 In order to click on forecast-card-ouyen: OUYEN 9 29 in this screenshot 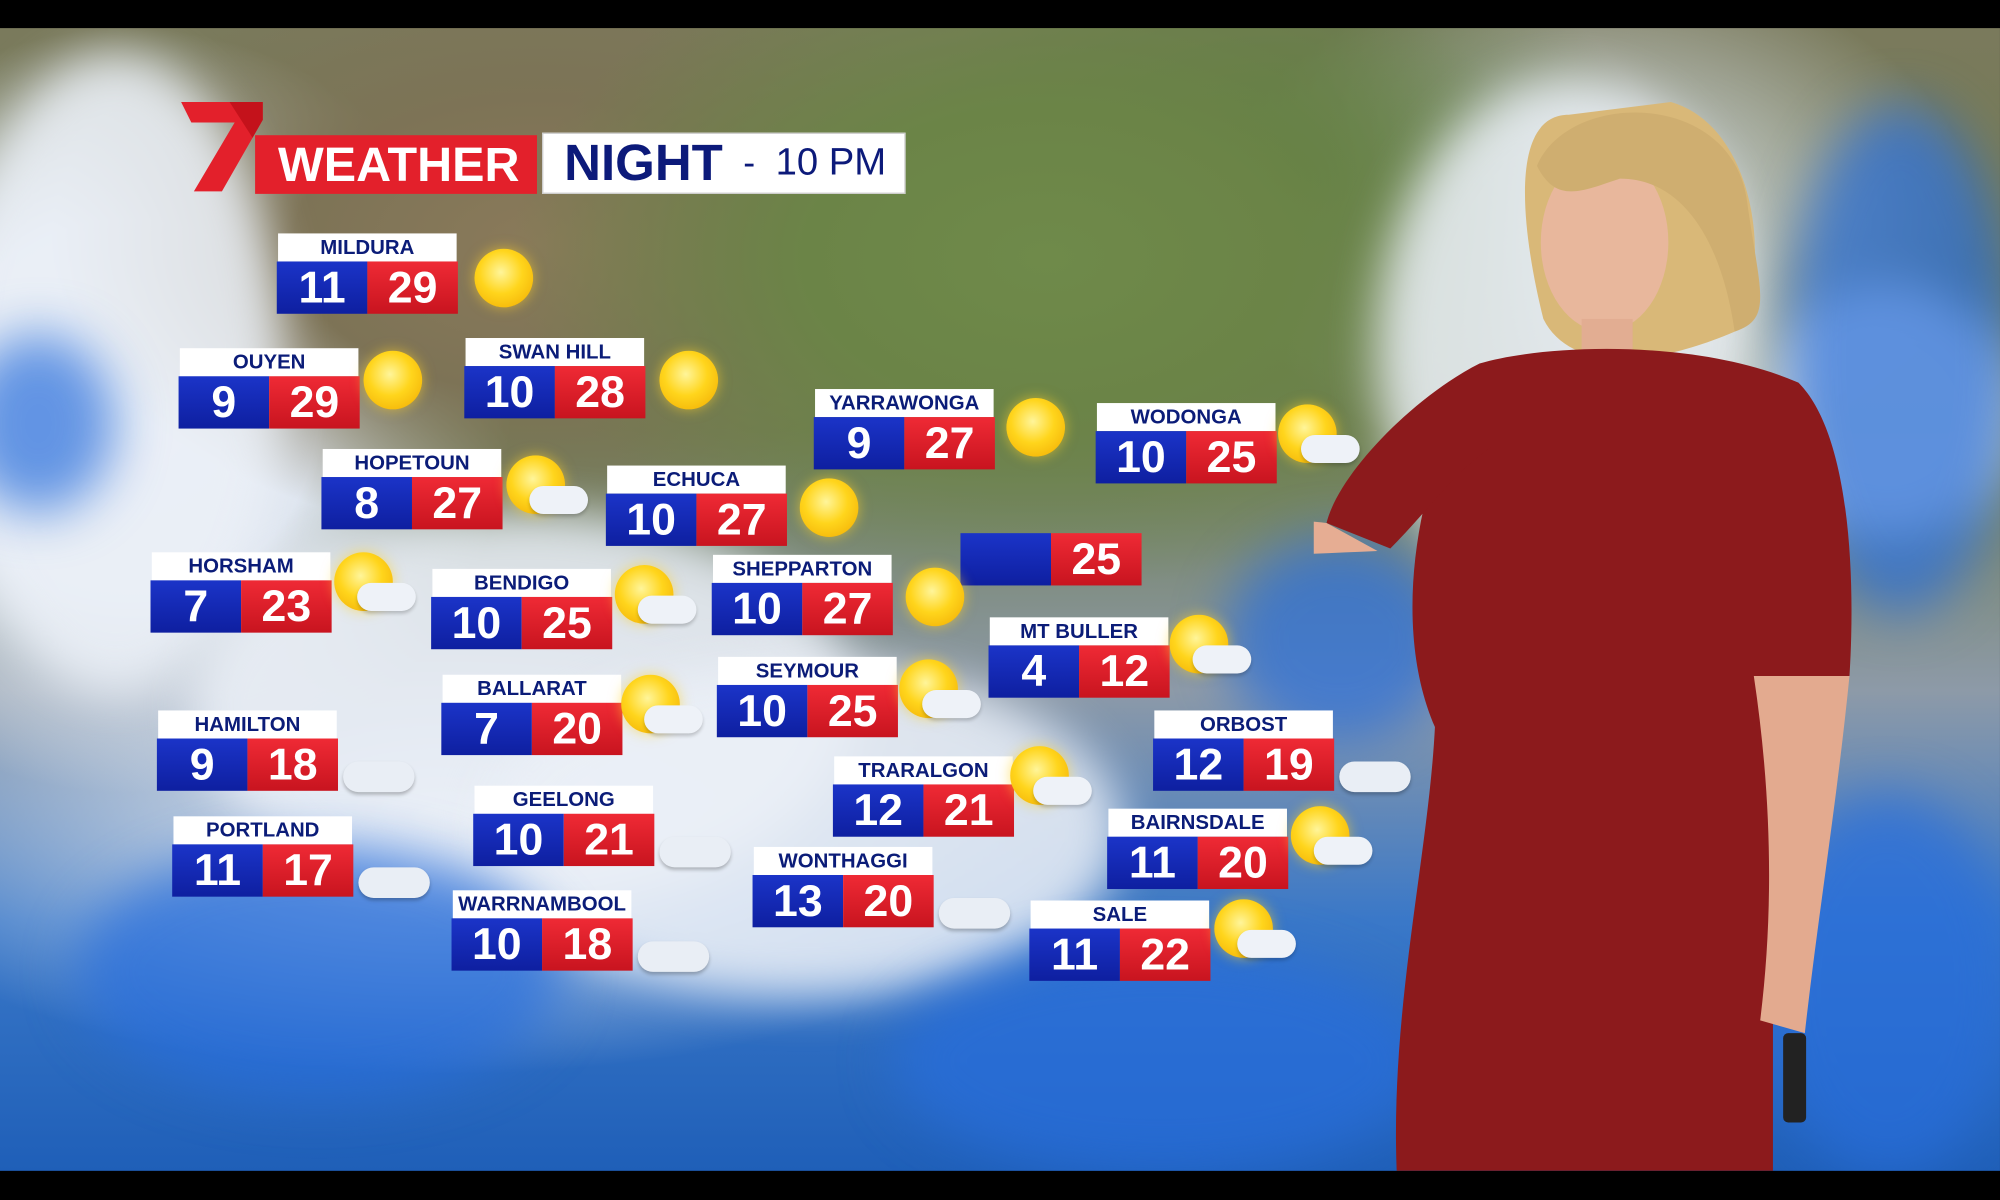, I will do `click(269, 388)`.